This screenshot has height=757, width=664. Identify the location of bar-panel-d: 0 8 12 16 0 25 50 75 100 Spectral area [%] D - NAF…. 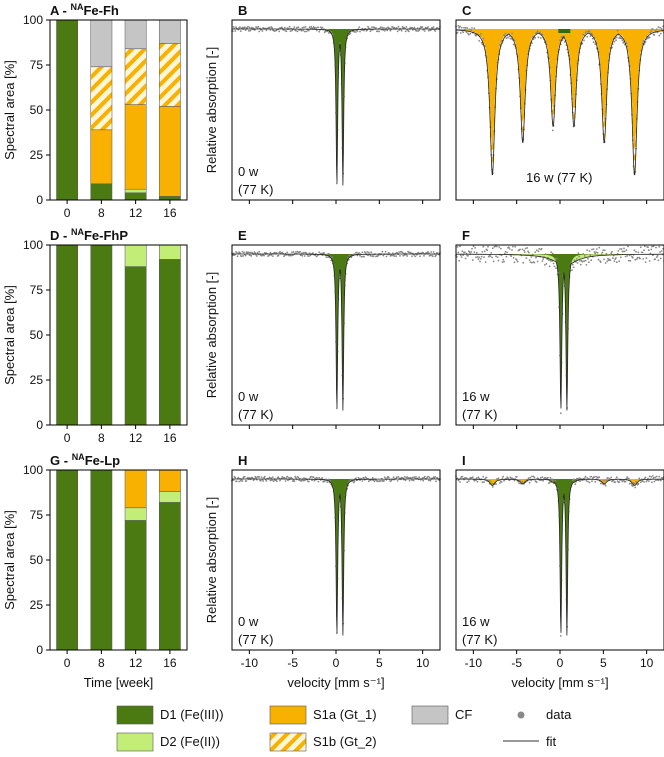
(95, 336).